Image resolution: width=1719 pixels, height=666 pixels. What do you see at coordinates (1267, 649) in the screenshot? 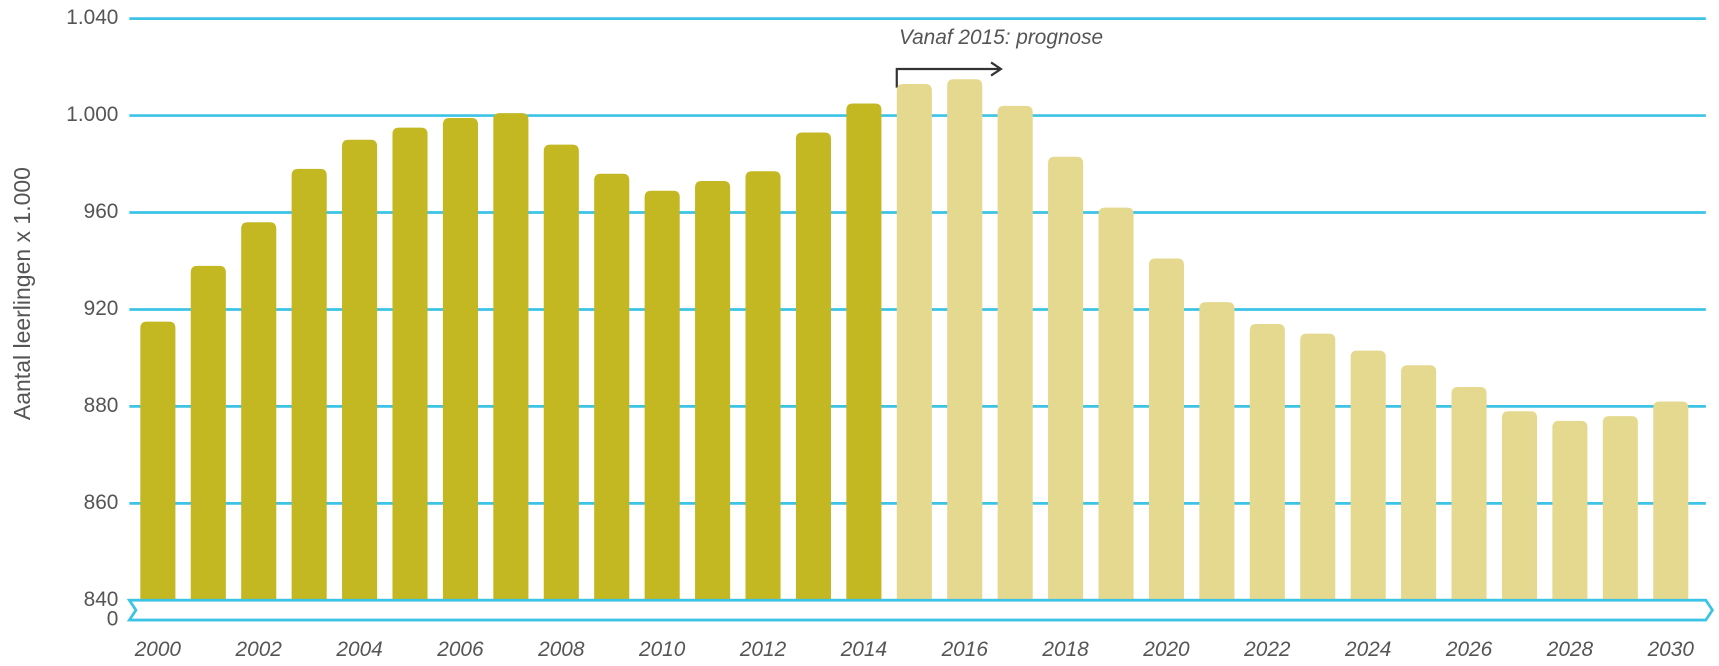
I see `x-tick-label: 2022` at bounding box center [1267, 649].